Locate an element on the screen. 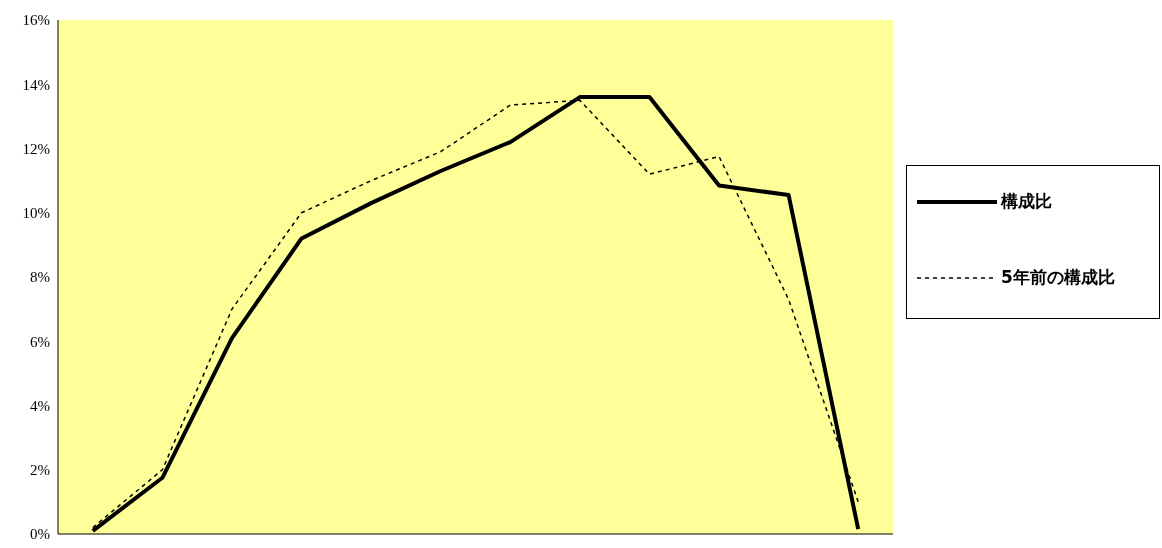 The width and height of the screenshot is (1162, 548). y-tick-label: 12% is located at coordinates (36, 148).